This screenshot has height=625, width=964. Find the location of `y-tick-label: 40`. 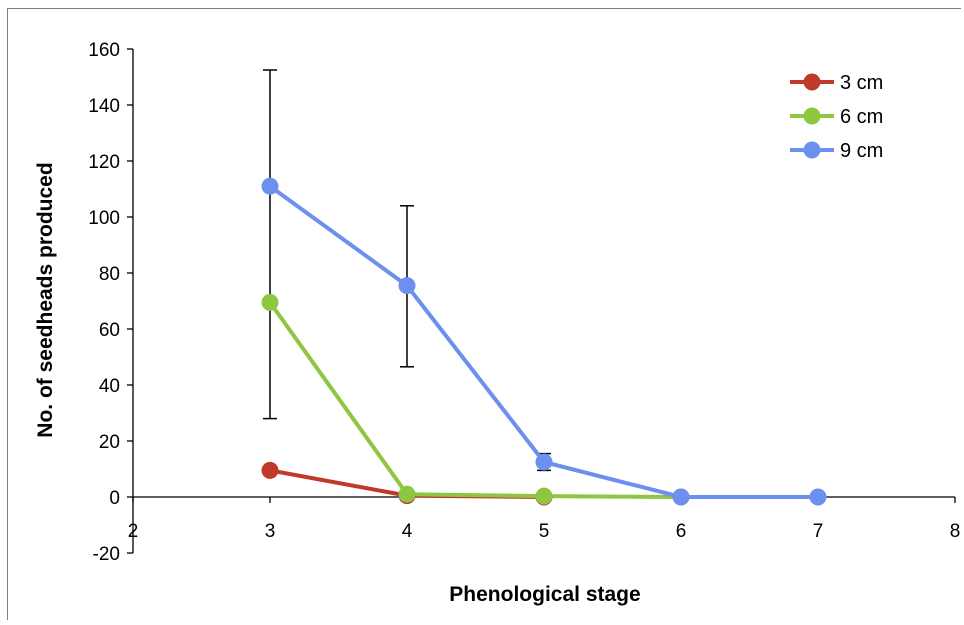

y-tick-label: 40 is located at coordinates (109, 386).